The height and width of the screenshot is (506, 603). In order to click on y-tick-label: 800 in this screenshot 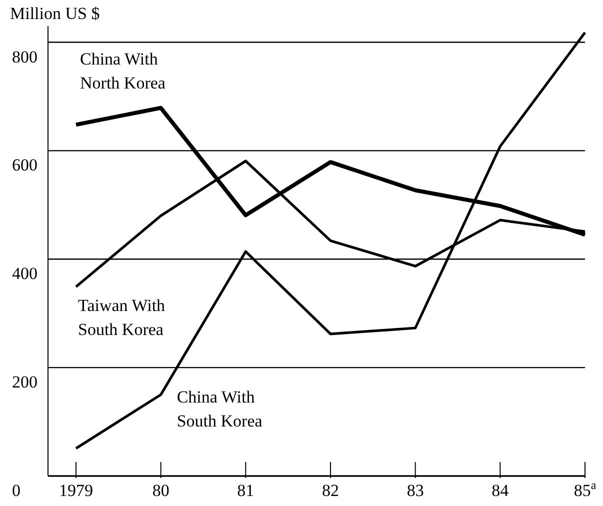, I will do `click(25, 56)`.